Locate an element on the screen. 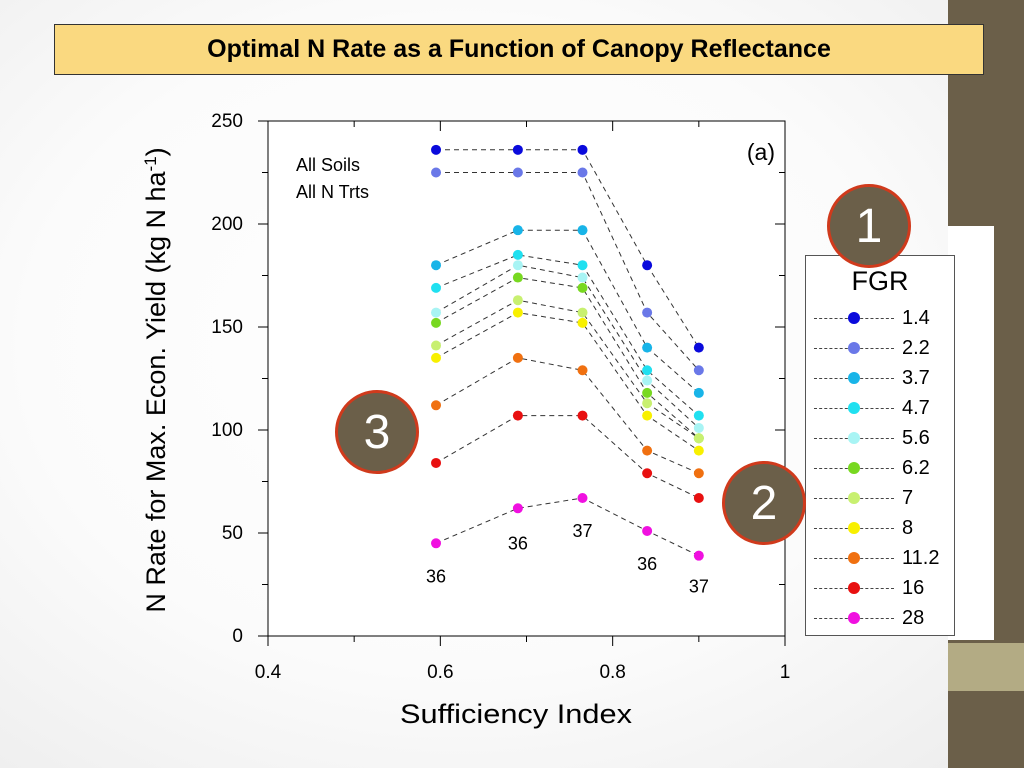 The image size is (1024, 768). legend-item: 3.7 is located at coordinates (883, 380).